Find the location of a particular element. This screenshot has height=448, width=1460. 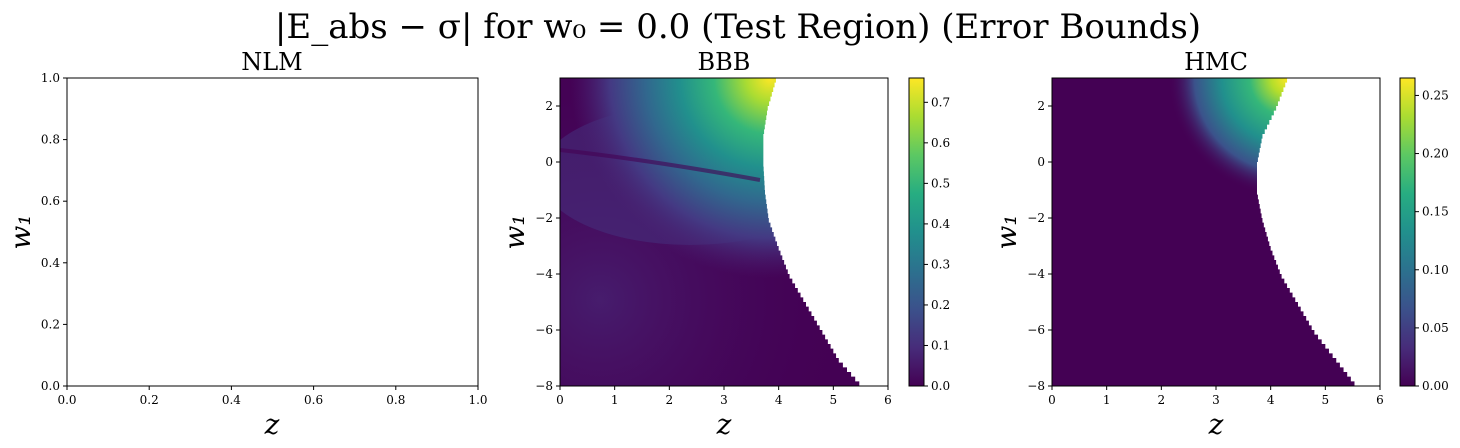

colorbar-tick-label: 0.5 is located at coordinates (940, 183).